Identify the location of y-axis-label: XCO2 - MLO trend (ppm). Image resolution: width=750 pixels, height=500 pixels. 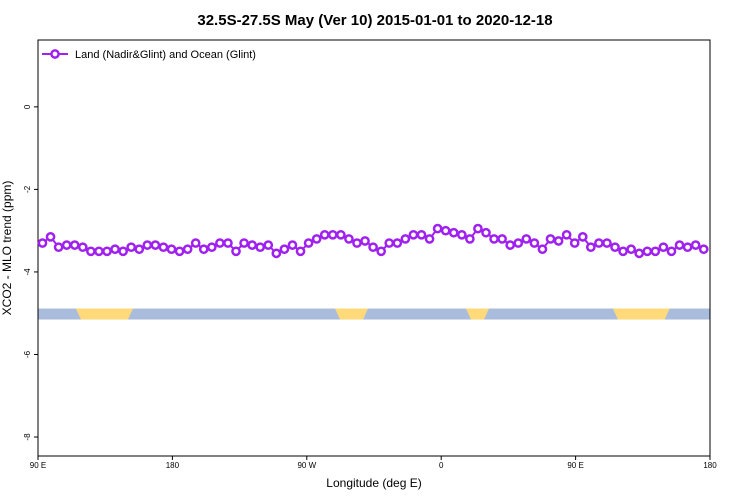
(7, 248).